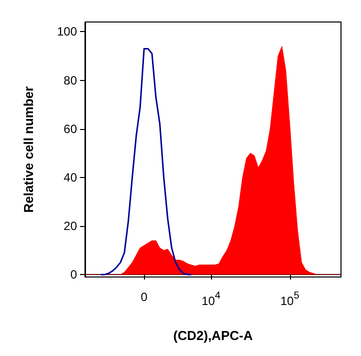  What do you see at coordinates (144, 297) in the screenshot?
I see `x-tick-label: 0` at bounding box center [144, 297].